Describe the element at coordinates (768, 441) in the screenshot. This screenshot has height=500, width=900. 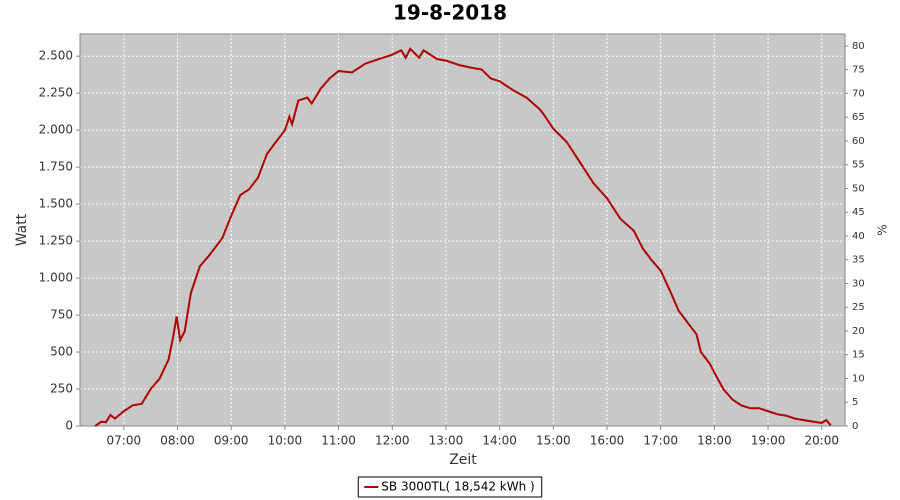
I see `x-tick-label: 19:00` at that location.